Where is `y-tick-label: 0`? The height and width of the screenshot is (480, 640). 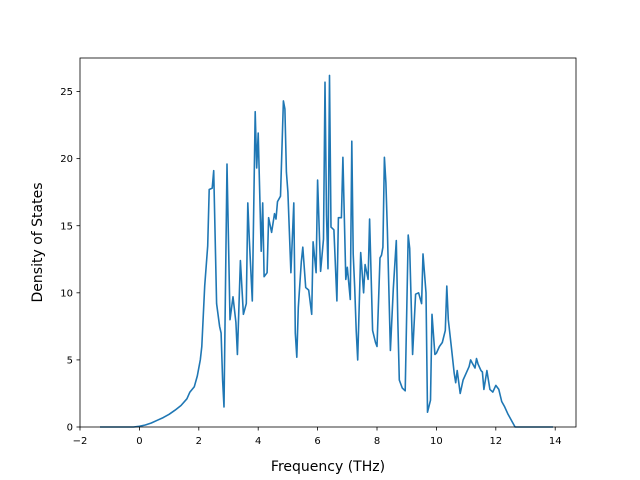
y-tick-label: 0 is located at coordinates (70, 428).